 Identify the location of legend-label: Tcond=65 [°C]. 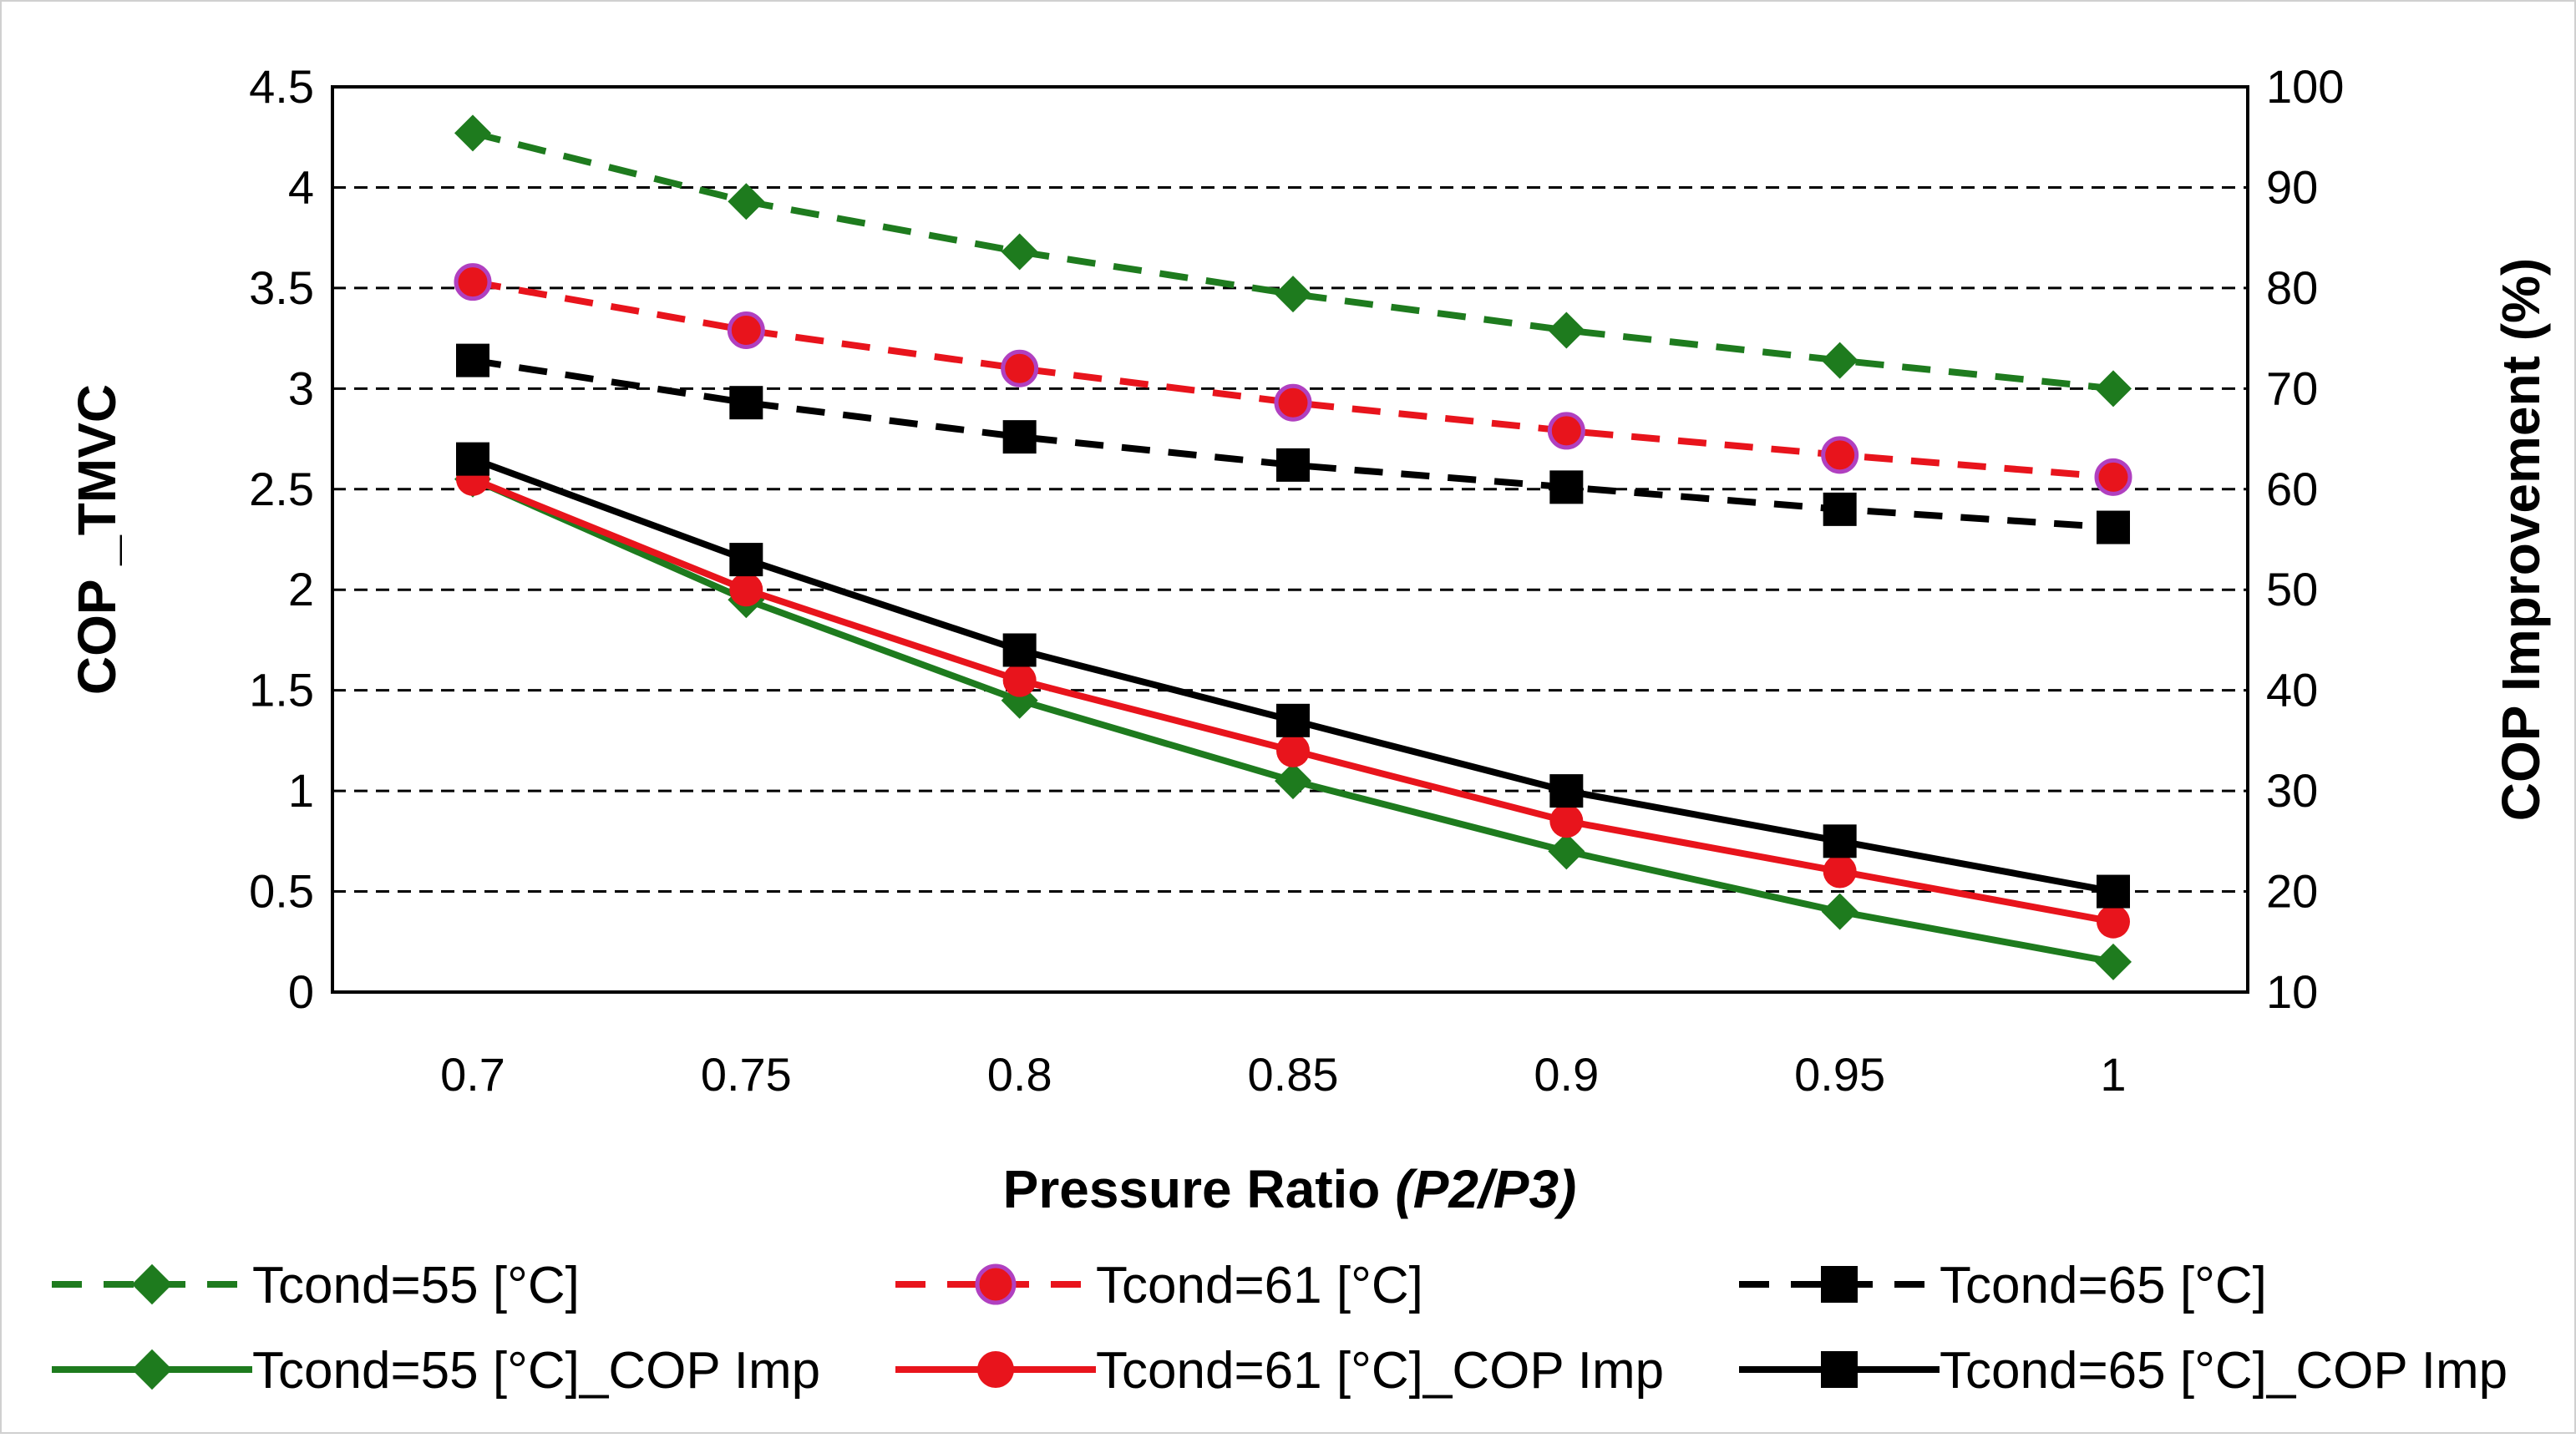
(2103, 1285).